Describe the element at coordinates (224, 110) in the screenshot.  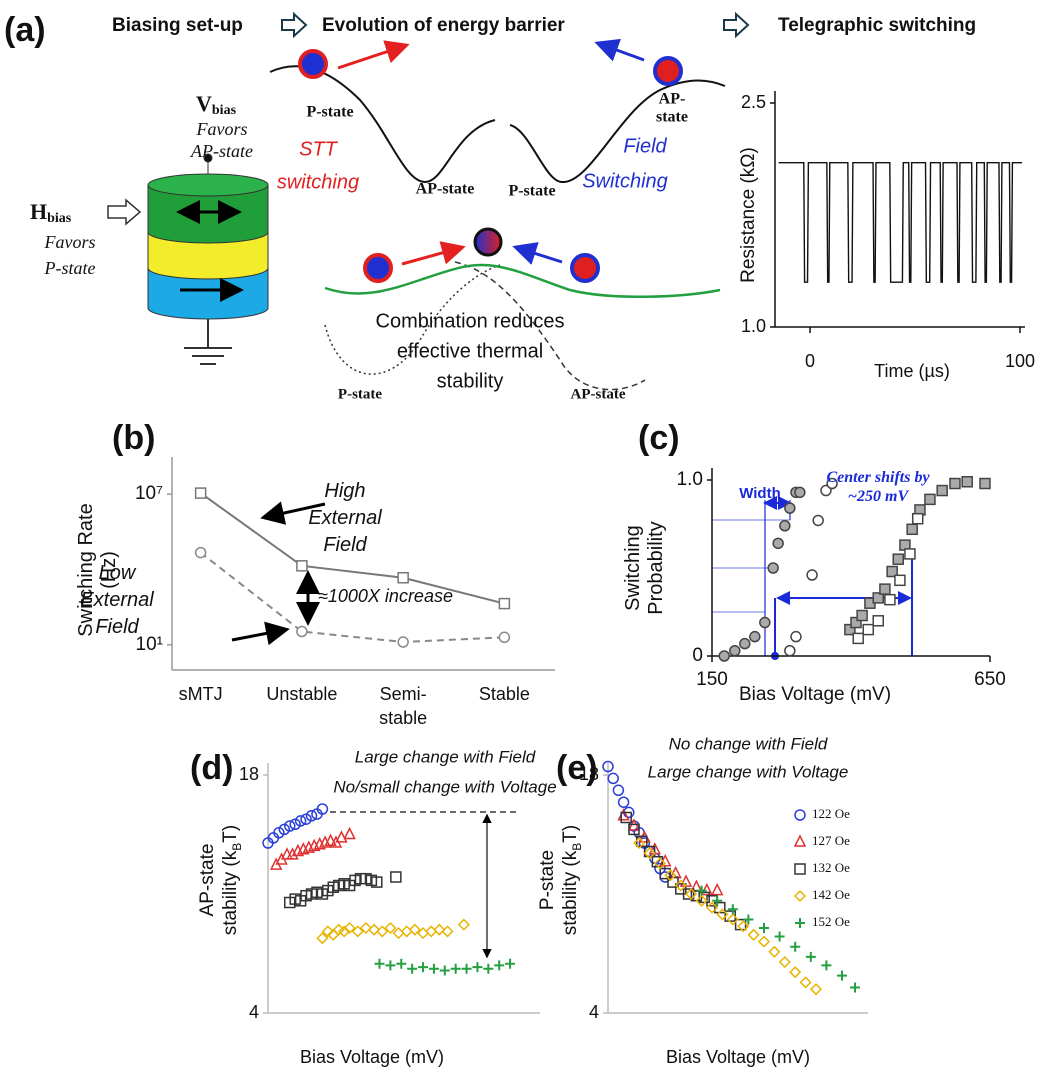
I see `subscript: bias` at that location.